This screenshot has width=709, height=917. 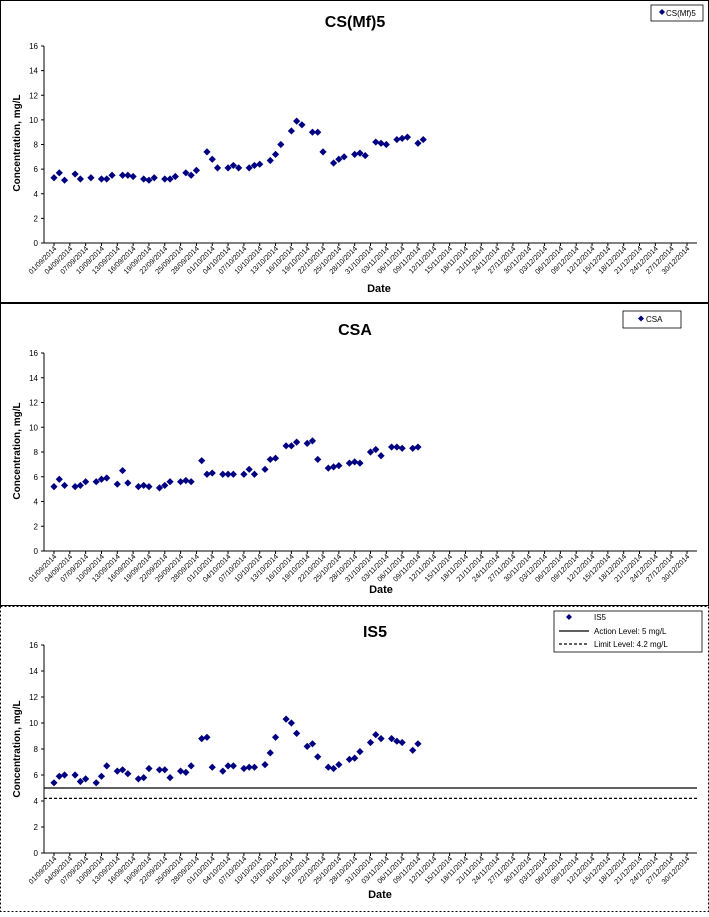 I want to click on legend-label-is5: IS5, so click(x=600, y=617).